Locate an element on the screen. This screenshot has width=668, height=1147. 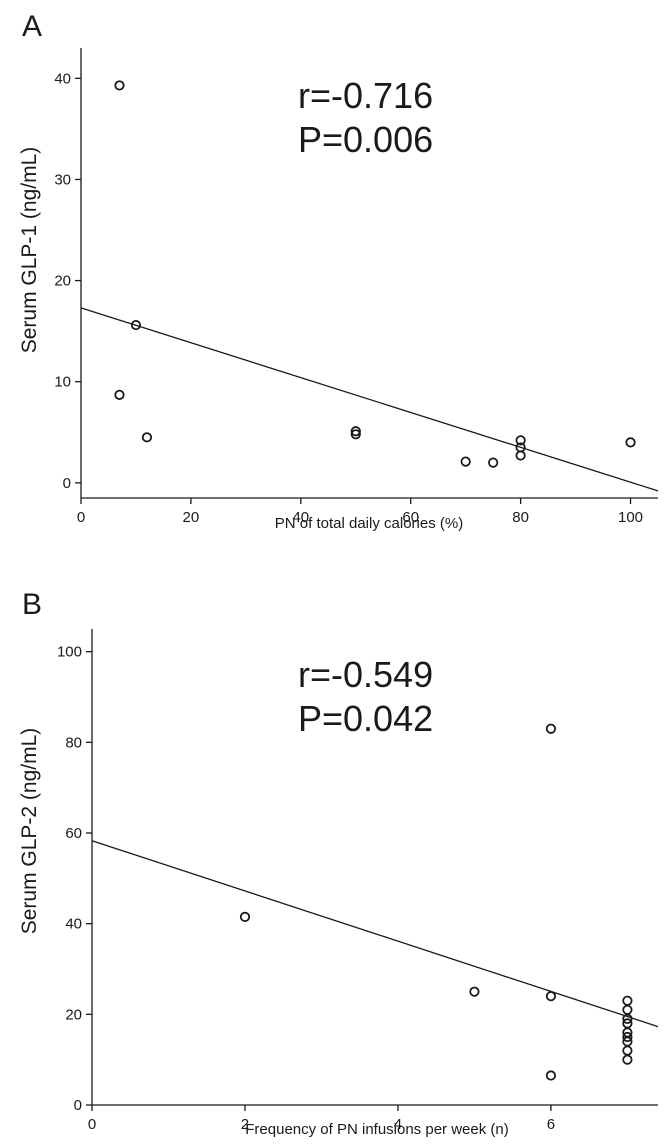
x-tick-label-a: 80 is located at coordinates (520, 517).